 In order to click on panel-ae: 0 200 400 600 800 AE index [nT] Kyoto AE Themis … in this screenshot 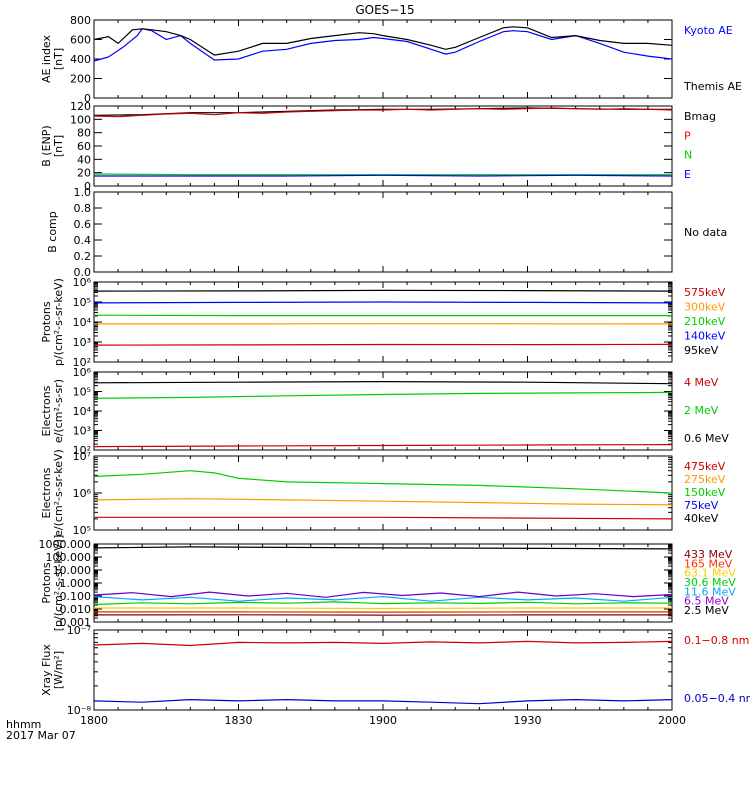, I will do `click(391, 59)`.